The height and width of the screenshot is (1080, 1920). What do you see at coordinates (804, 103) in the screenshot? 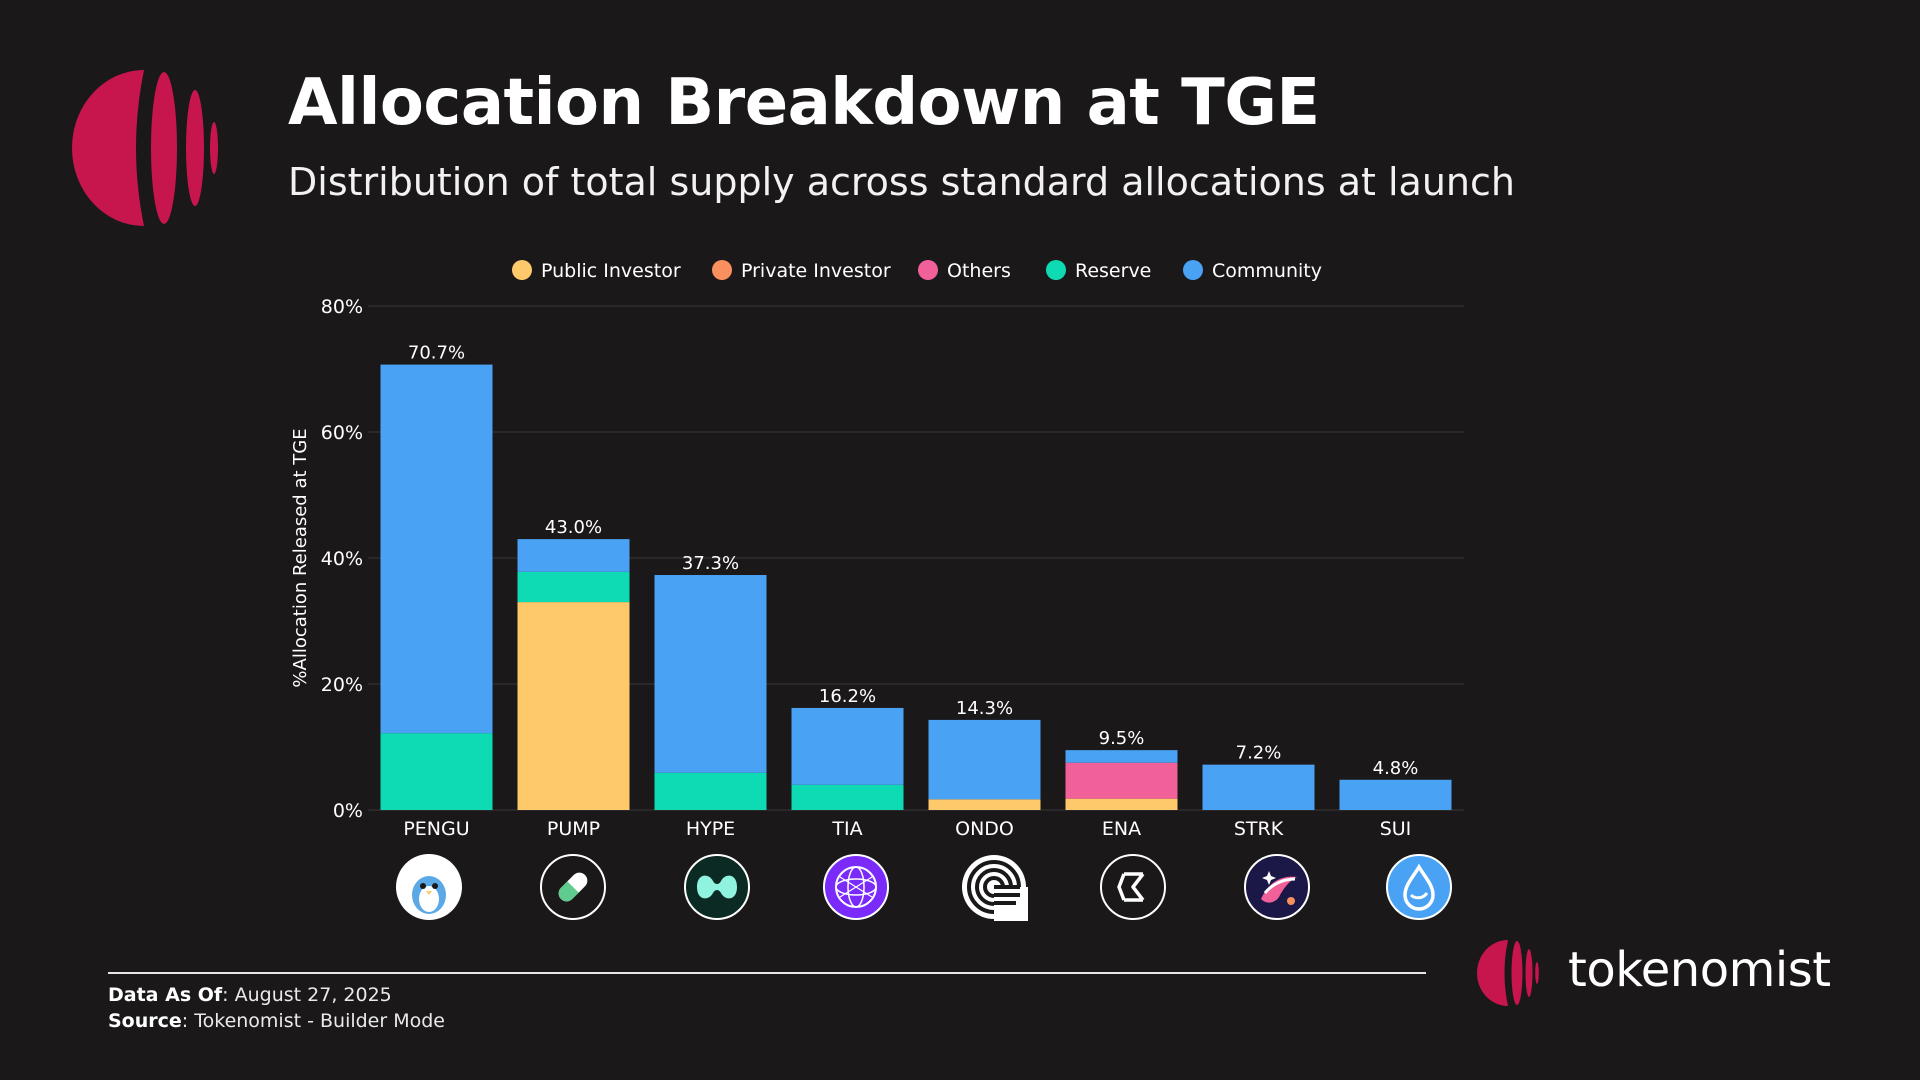
I see `page-title: Allocation Breakdown at TGE` at bounding box center [804, 103].